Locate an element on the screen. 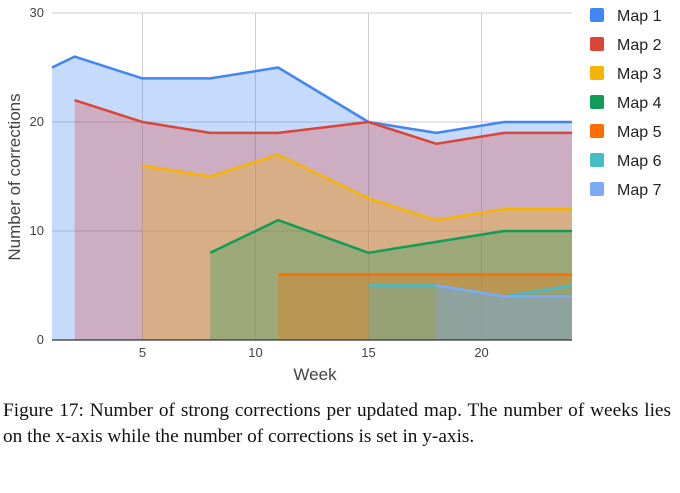  legend-label-map-2: Map 2 is located at coordinates (639, 45).